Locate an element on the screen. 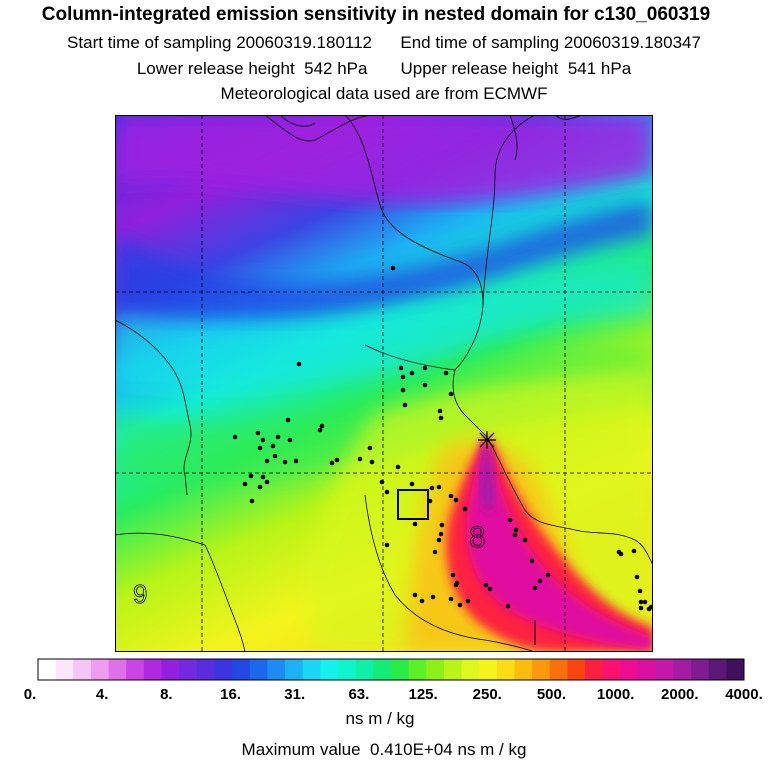  legend-tick-label: 2000. is located at coordinates (680, 694).